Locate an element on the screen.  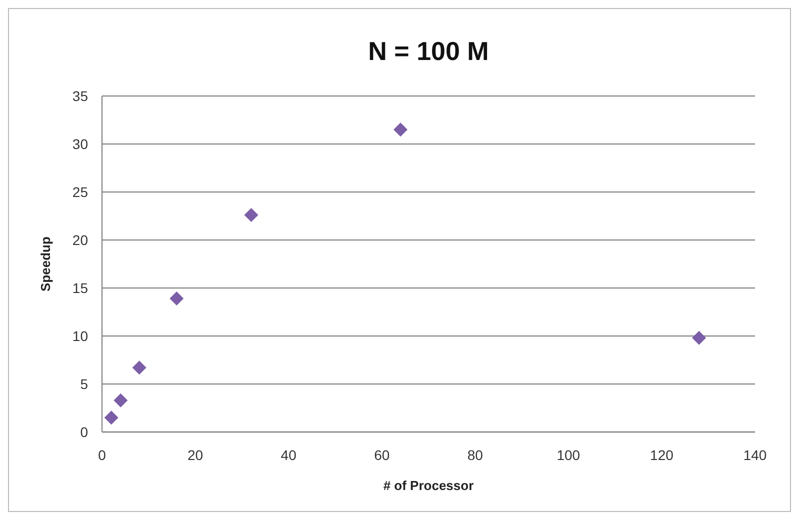
x-tick-label: 40 is located at coordinates (288, 455).